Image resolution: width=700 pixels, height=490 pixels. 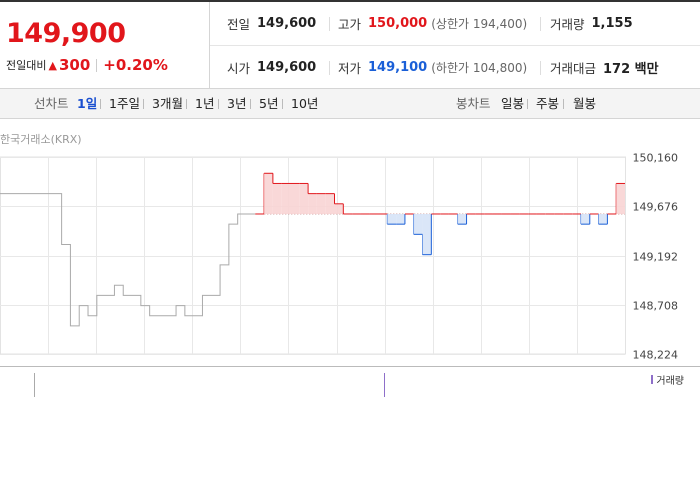 I want to click on low-label: 저가, so click(x=350, y=68).